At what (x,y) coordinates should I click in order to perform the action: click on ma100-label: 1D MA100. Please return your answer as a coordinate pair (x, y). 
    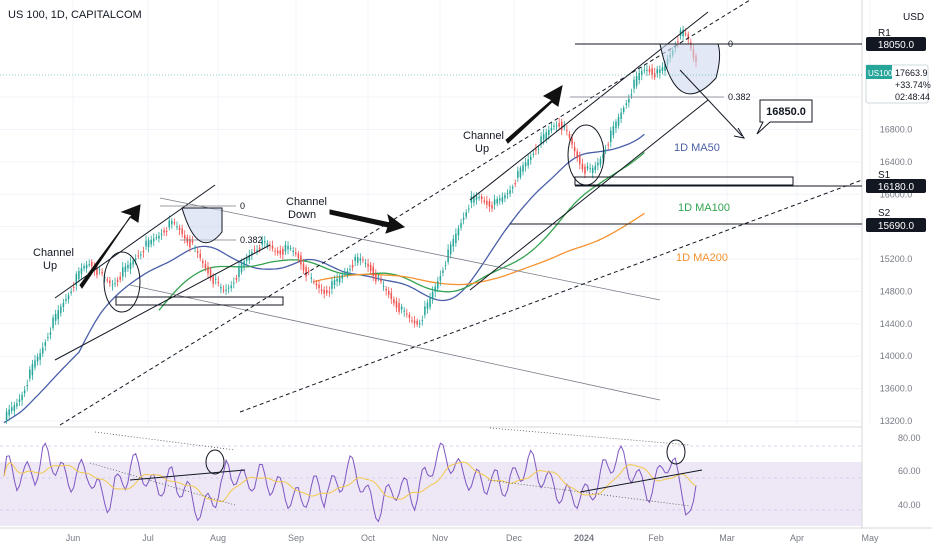
    Looking at the image, I should click on (704, 208).